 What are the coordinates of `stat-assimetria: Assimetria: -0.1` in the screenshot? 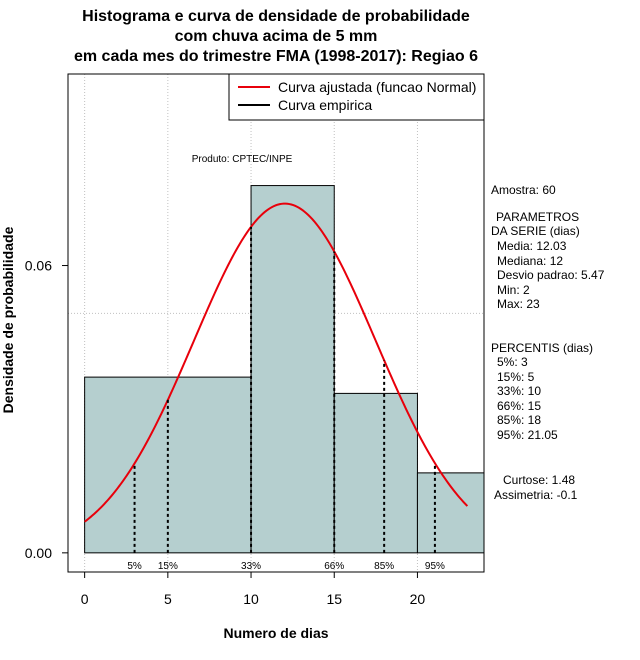 It's located at (536, 495).